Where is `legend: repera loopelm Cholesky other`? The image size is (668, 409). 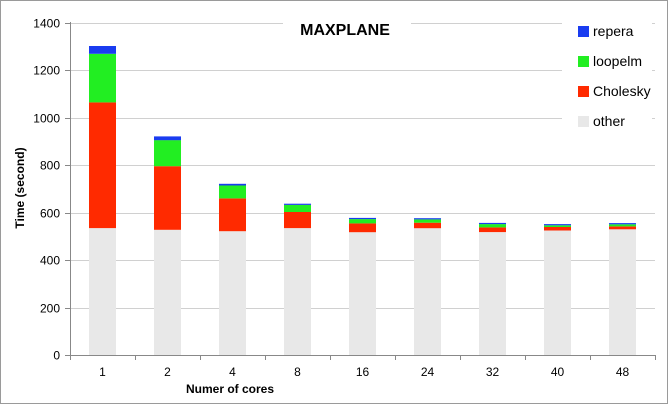
legend: repera loopelm Cholesky other is located at coordinates (607, 83).